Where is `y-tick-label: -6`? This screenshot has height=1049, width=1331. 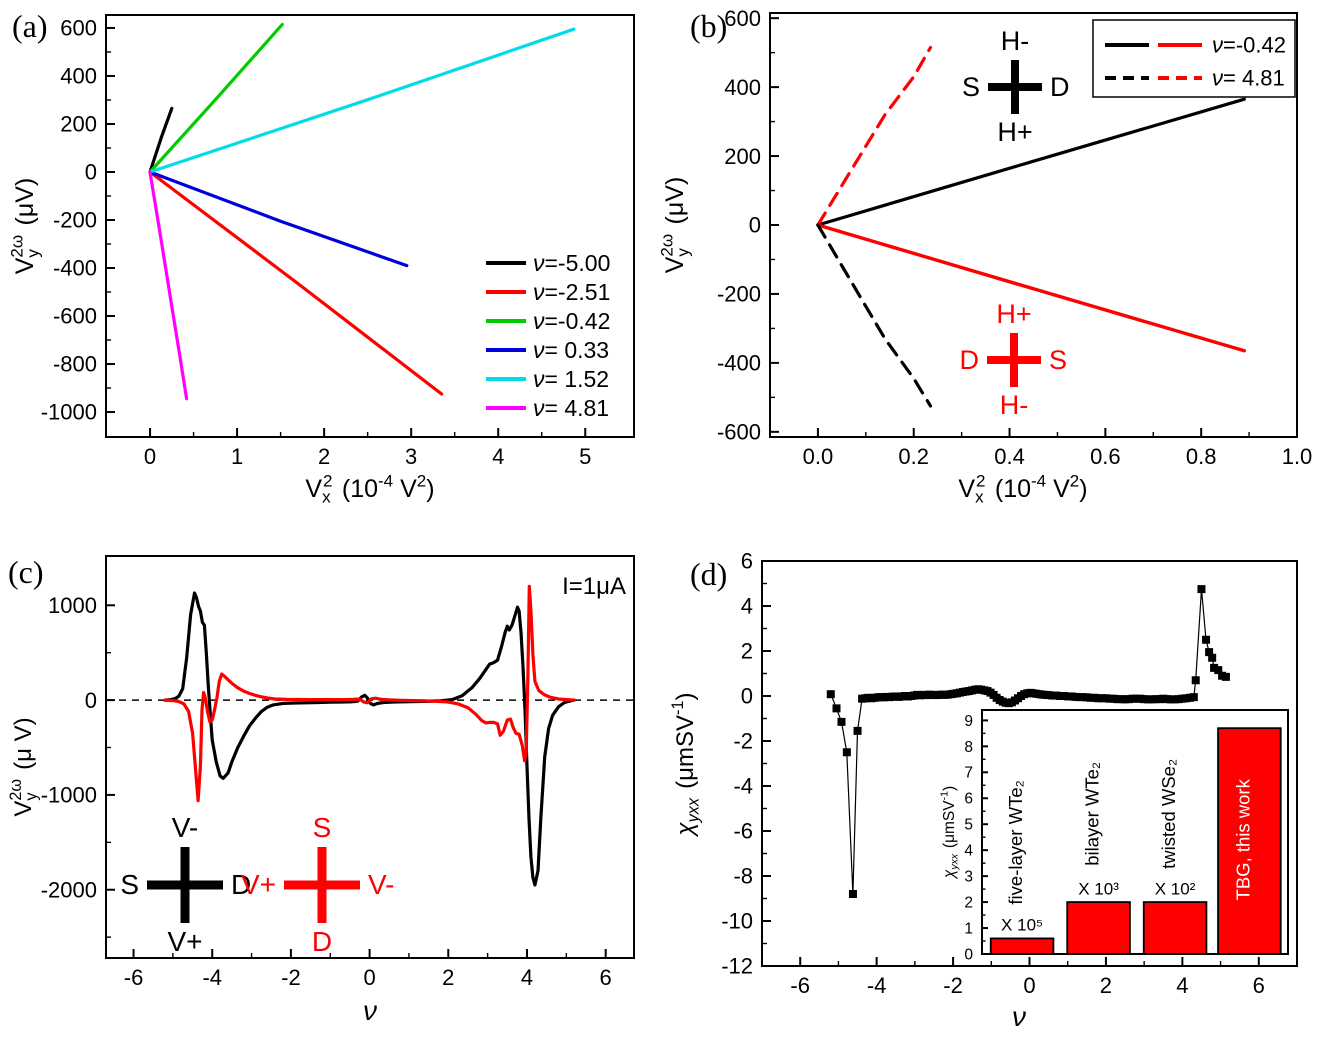 y-tick-label: -6 is located at coordinates (743, 831).